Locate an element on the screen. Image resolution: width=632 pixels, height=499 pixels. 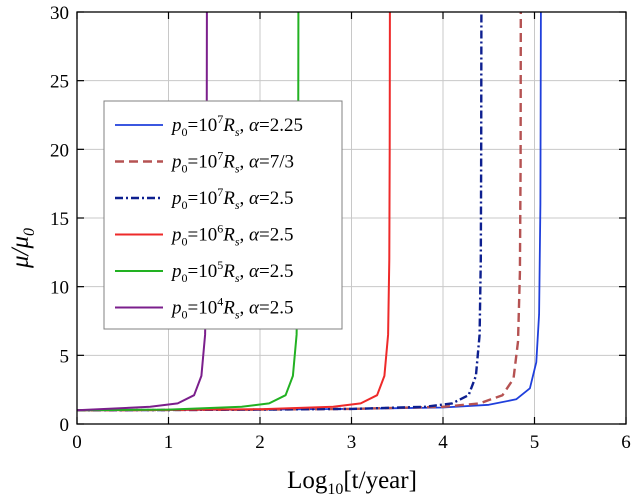
x-tick-label: 4 is located at coordinates (443, 442).